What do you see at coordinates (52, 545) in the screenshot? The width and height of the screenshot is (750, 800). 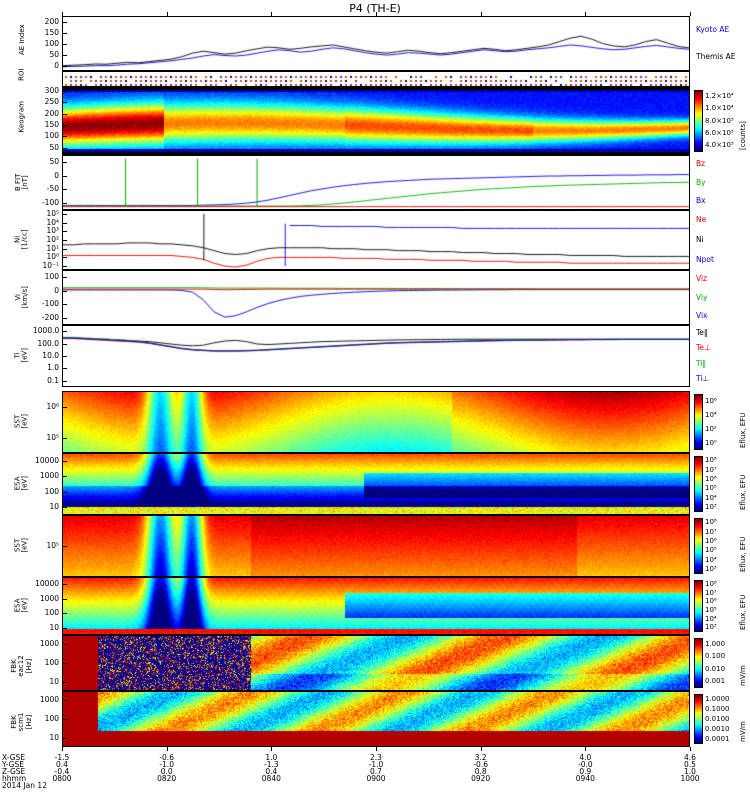 I see `ytick-sst-2: 10⁵` at bounding box center [52, 545].